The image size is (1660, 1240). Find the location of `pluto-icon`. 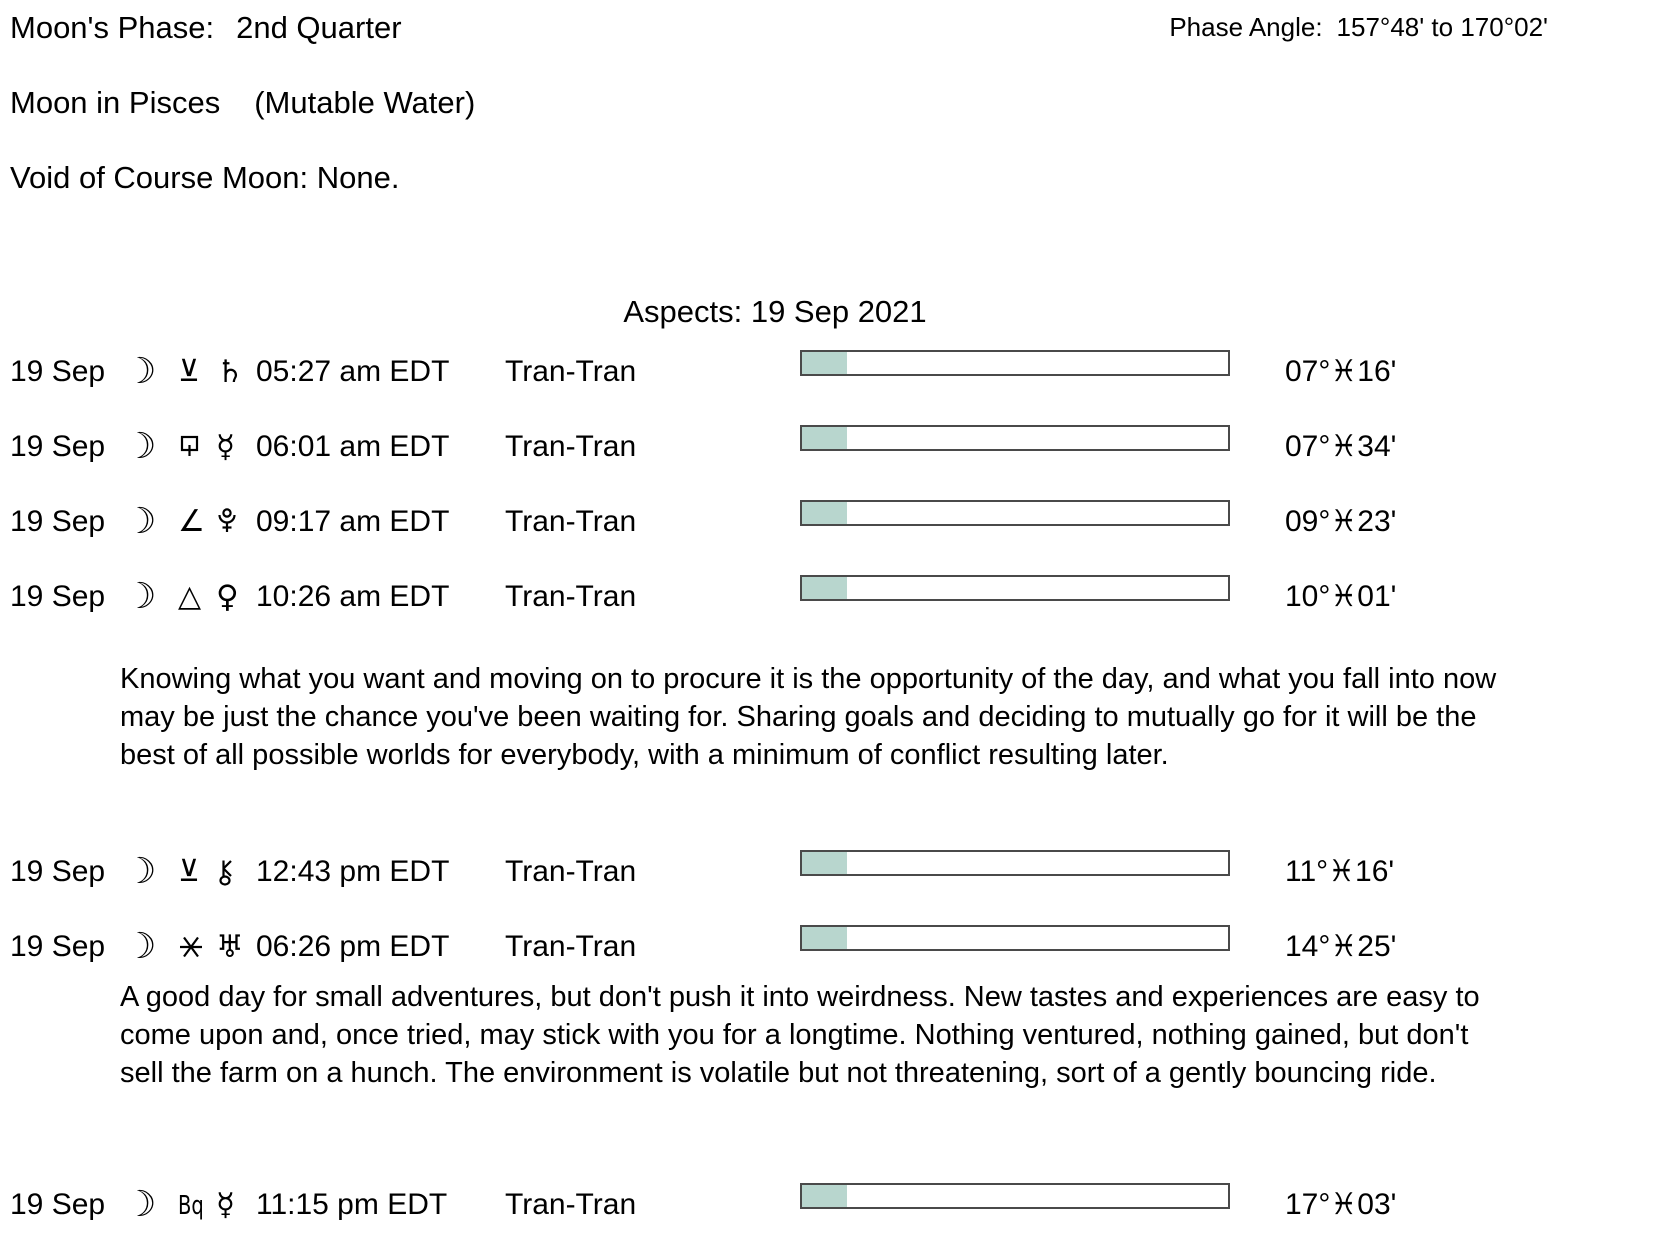

pluto-icon is located at coordinates (227, 518).